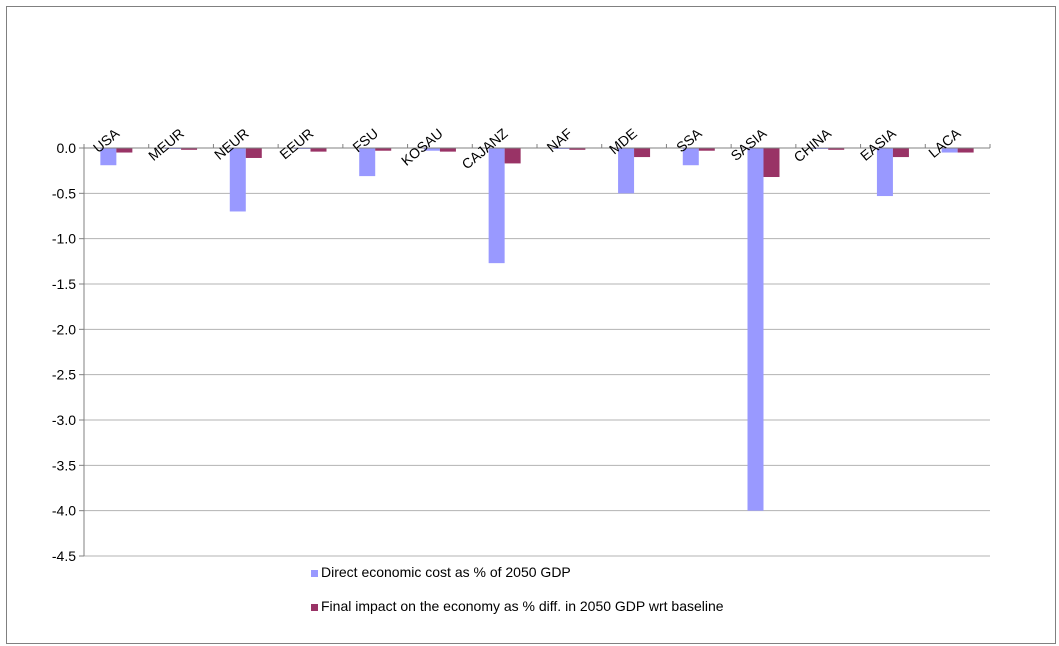 The height and width of the screenshot is (646, 1059). What do you see at coordinates (64, 284) in the screenshot?
I see `y-tick-label: -1.5` at bounding box center [64, 284].